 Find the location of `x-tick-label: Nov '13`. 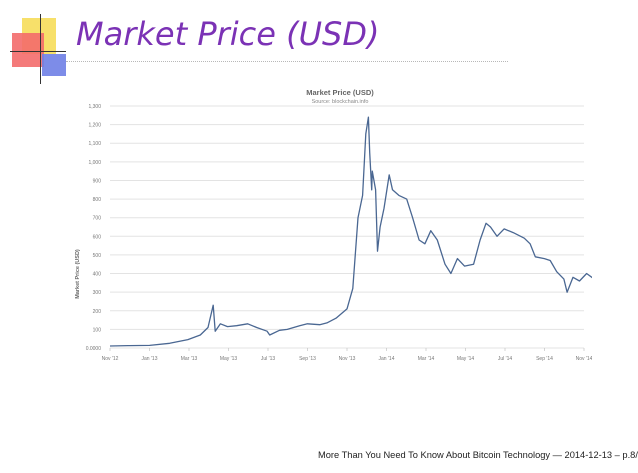

x-tick-label: Nov '13 is located at coordinates (347, 359).